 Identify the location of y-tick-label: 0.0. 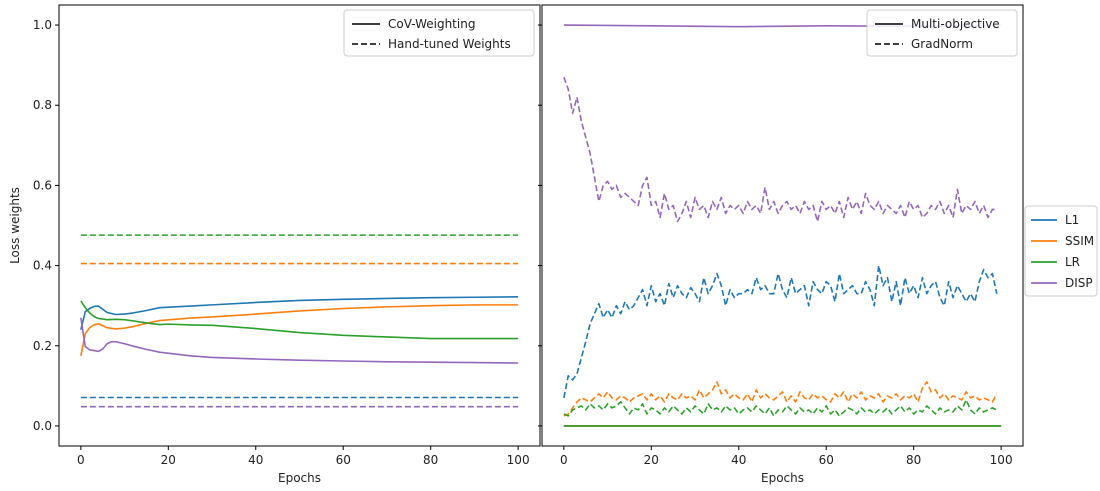
(42, 426).